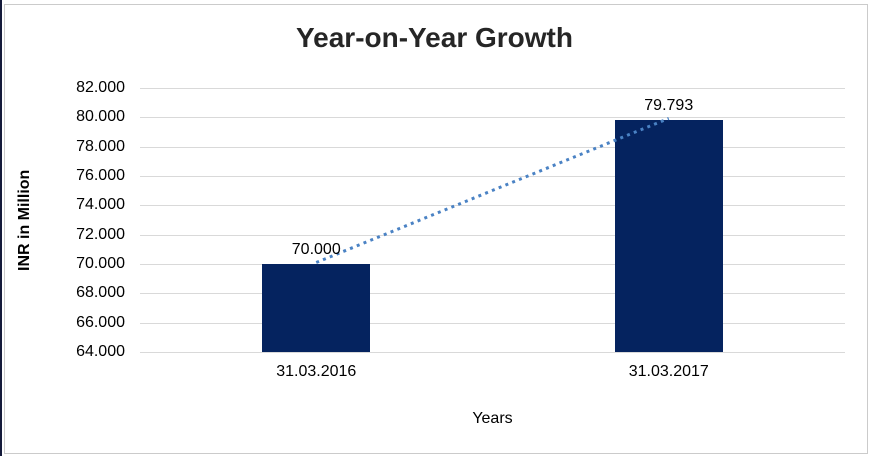  What do you see at coordinates (100, 87) in the screenshot?
I see `y-tick-label: 82.000` at bounding box center [100, 87].